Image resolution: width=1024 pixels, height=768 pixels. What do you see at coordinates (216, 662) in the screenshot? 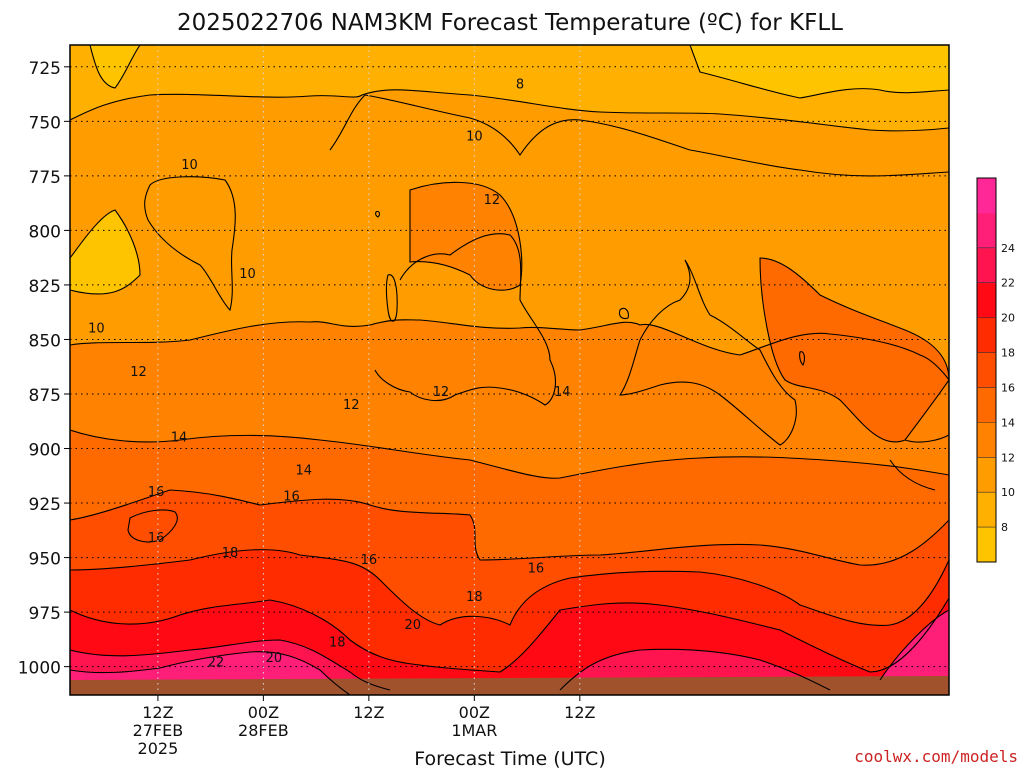
I see `contour-label: 22` at bounding box center [216, 662].